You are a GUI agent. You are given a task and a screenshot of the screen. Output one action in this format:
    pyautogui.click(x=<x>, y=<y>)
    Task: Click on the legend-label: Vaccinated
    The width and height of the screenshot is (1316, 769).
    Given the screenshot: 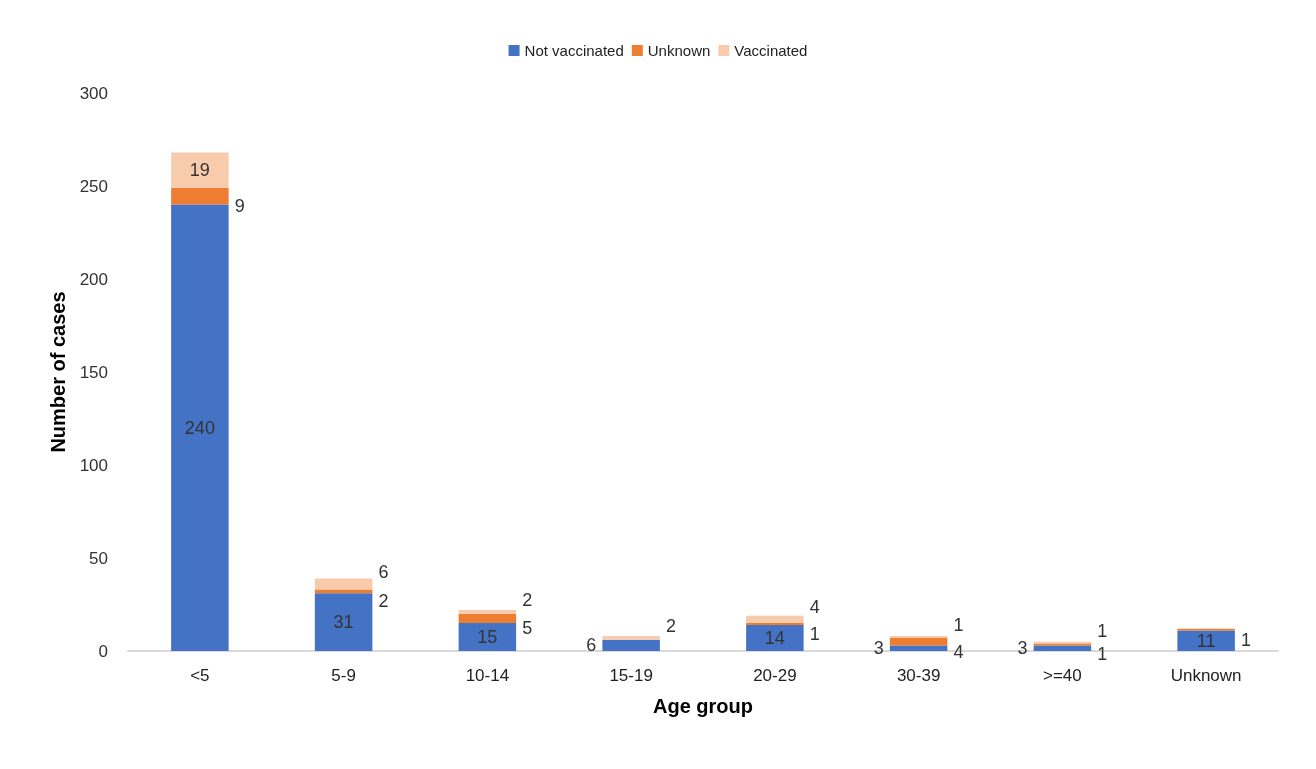 What is the action you would take?
    pyautogui.click(x=771, y=50)
    